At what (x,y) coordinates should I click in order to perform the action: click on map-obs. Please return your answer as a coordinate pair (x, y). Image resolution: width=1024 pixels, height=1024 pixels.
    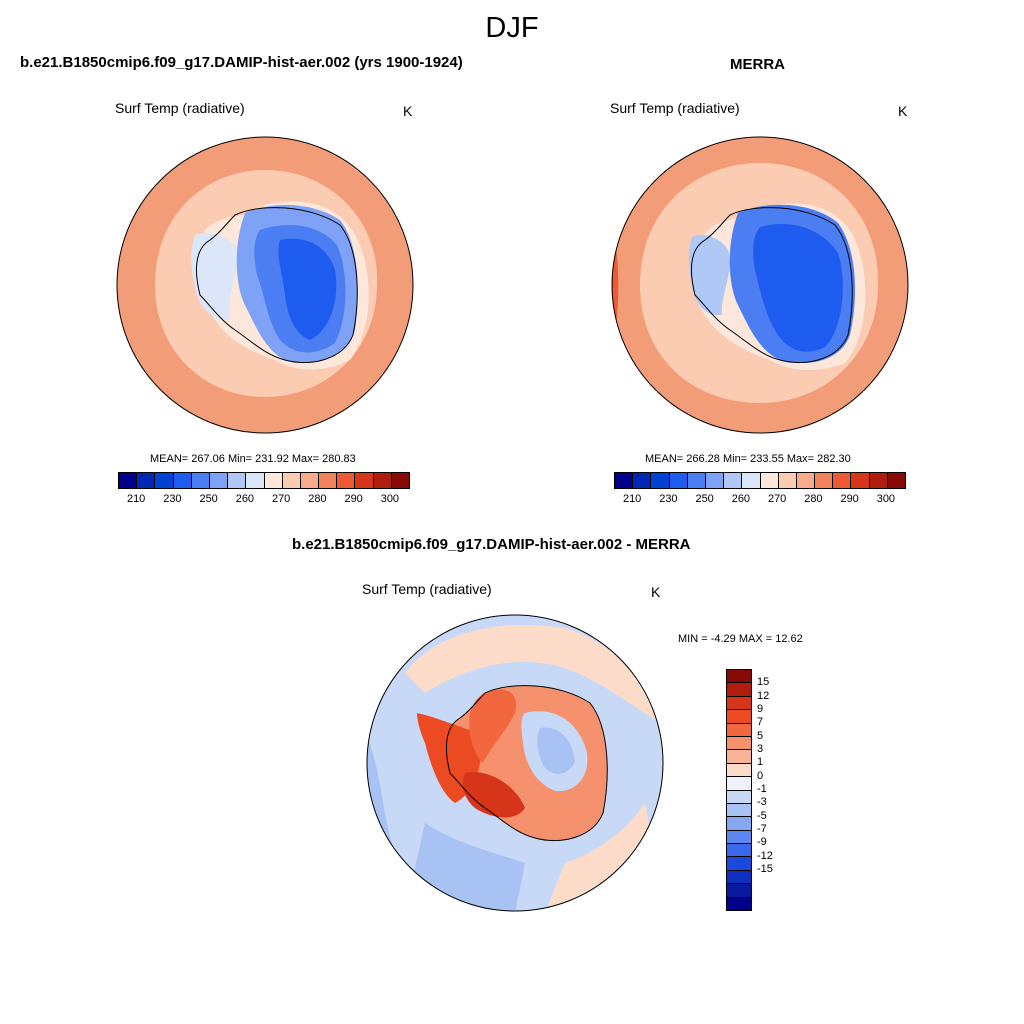
    Looking at the image, I should click on (760, 285).